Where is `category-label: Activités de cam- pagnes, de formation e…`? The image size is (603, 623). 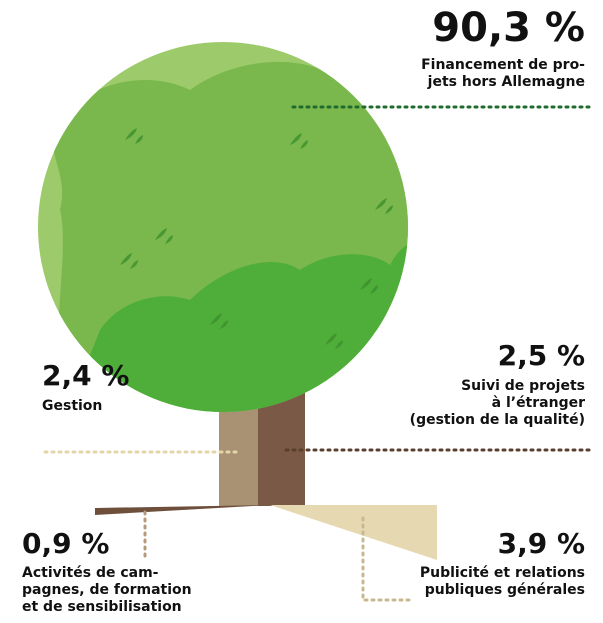 category-label: Activités de cam- pagnes, de formation e… is located at coordinates (107, 590).